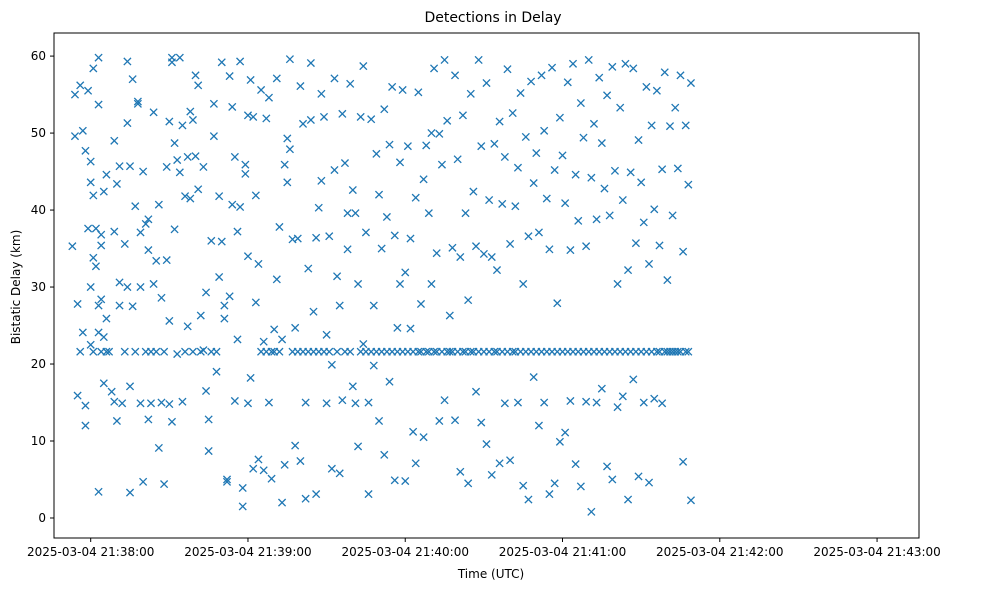  Describe the element at coordinates (719, 552) in the screenshot. I see `x-tick-label: 2025-03-04 21:42:00` at that location.